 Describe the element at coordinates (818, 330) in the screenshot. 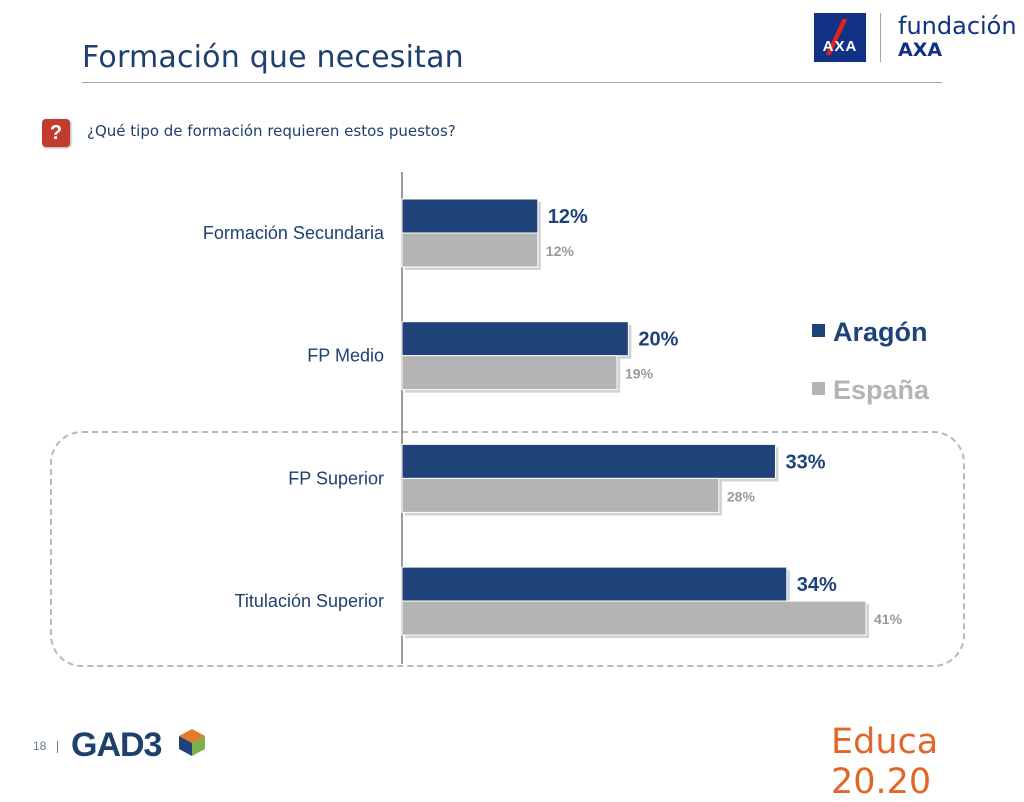

I see `legend-swatch-aragon` at that location.